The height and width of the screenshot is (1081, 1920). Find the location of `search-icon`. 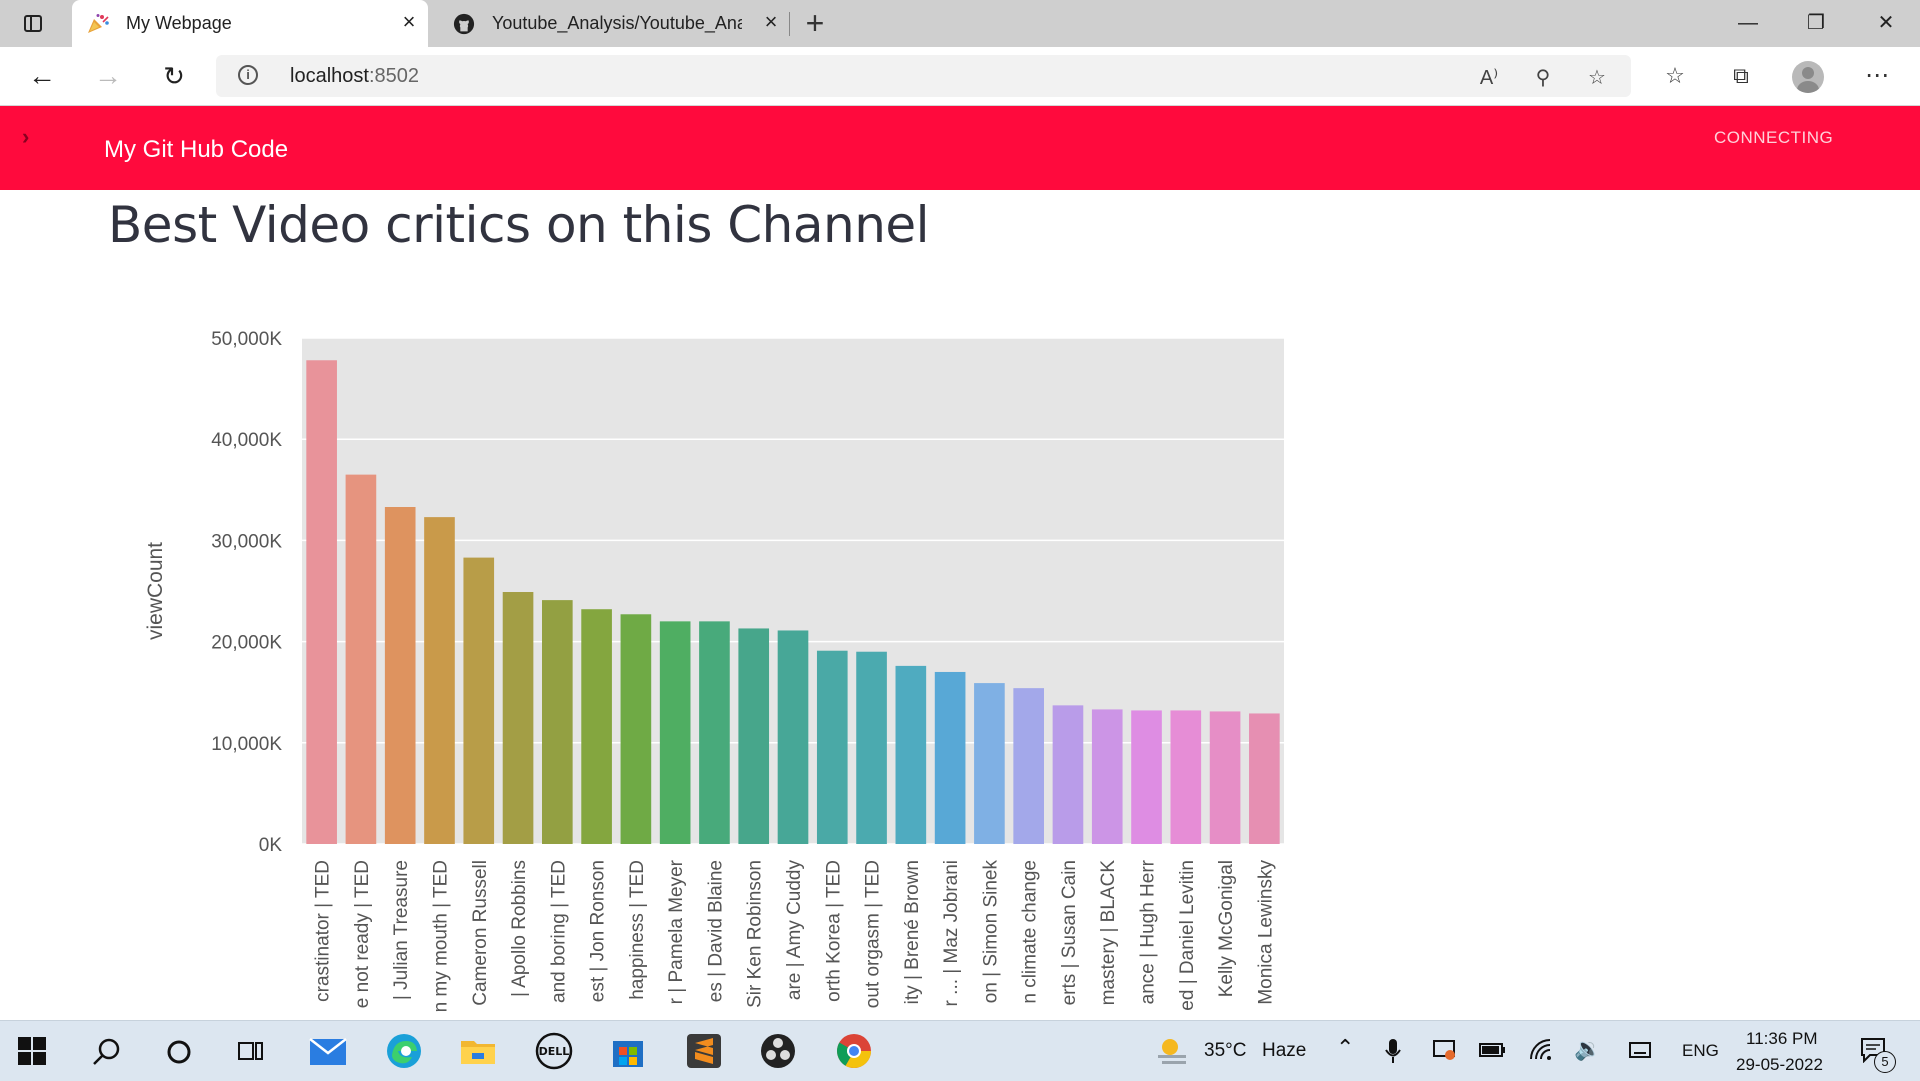

search-icon is located at coordinates (107, 1052).